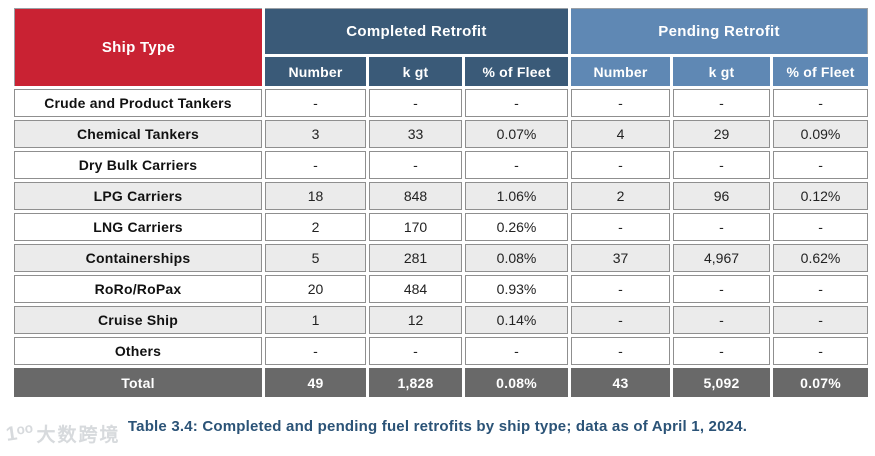  I want to click on table-row: Dry Bulk Carriers - - - - - -, so click(441, 165).